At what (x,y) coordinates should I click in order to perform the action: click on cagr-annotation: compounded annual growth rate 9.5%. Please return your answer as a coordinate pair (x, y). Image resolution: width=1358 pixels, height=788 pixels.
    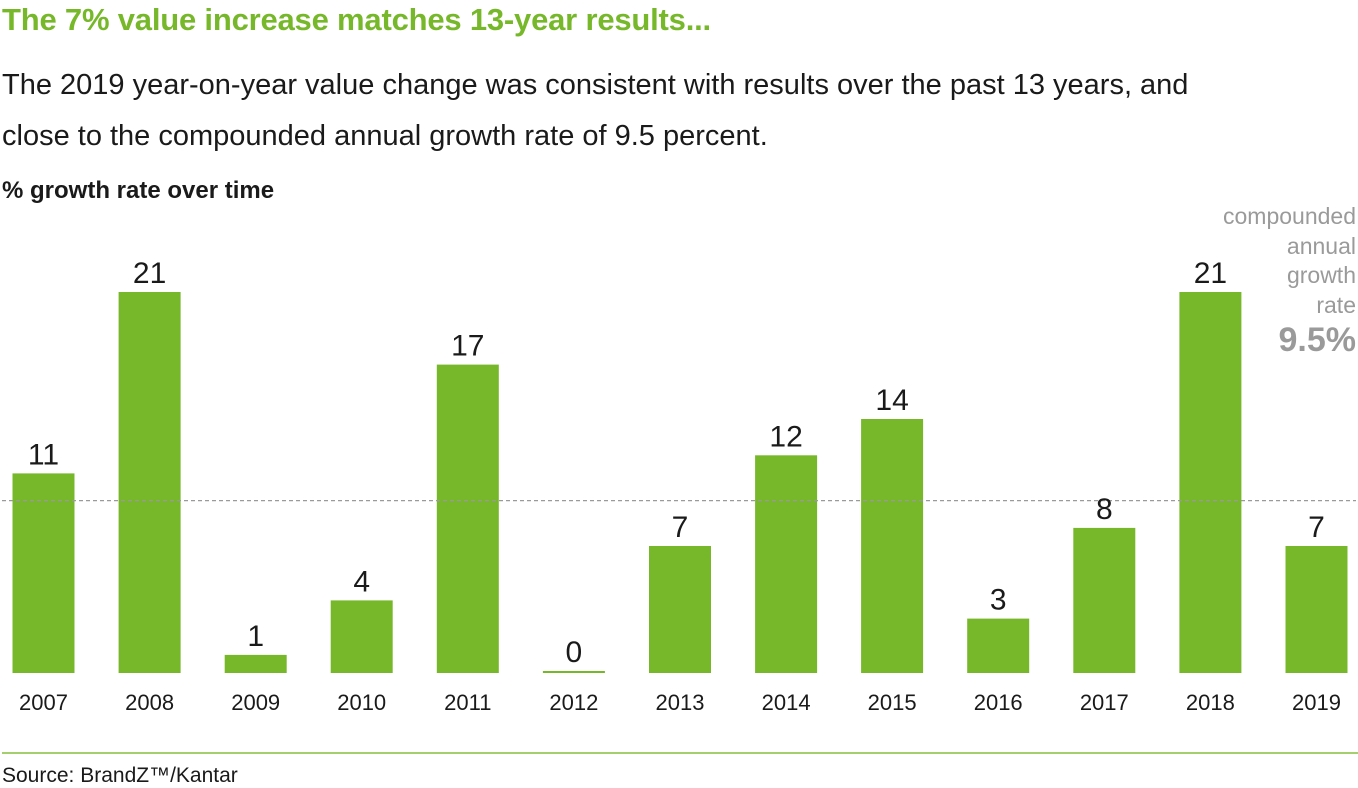
    Looking at the image, I should click on (1246, 281).